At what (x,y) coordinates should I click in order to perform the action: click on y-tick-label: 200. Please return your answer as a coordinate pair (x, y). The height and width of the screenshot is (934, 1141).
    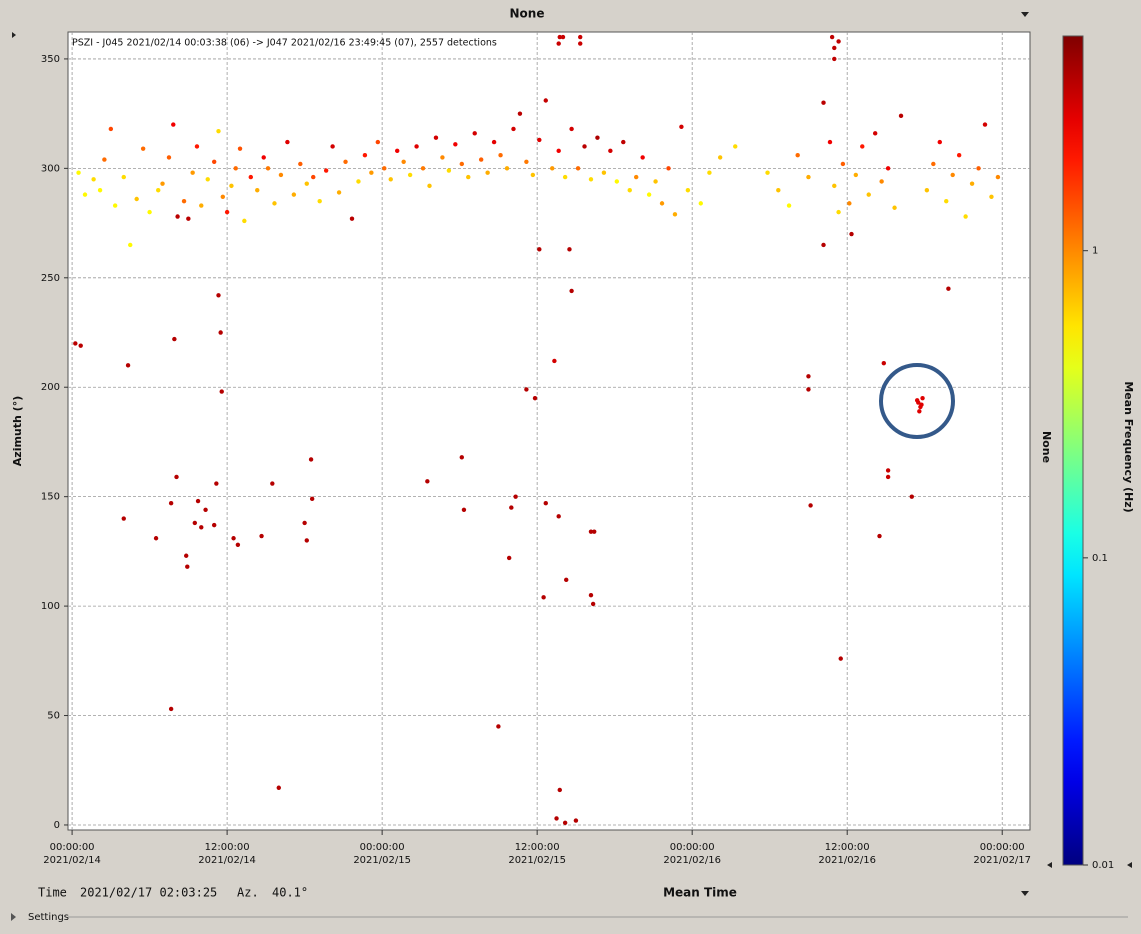
    Looking at the image, I should click on (50, 387).